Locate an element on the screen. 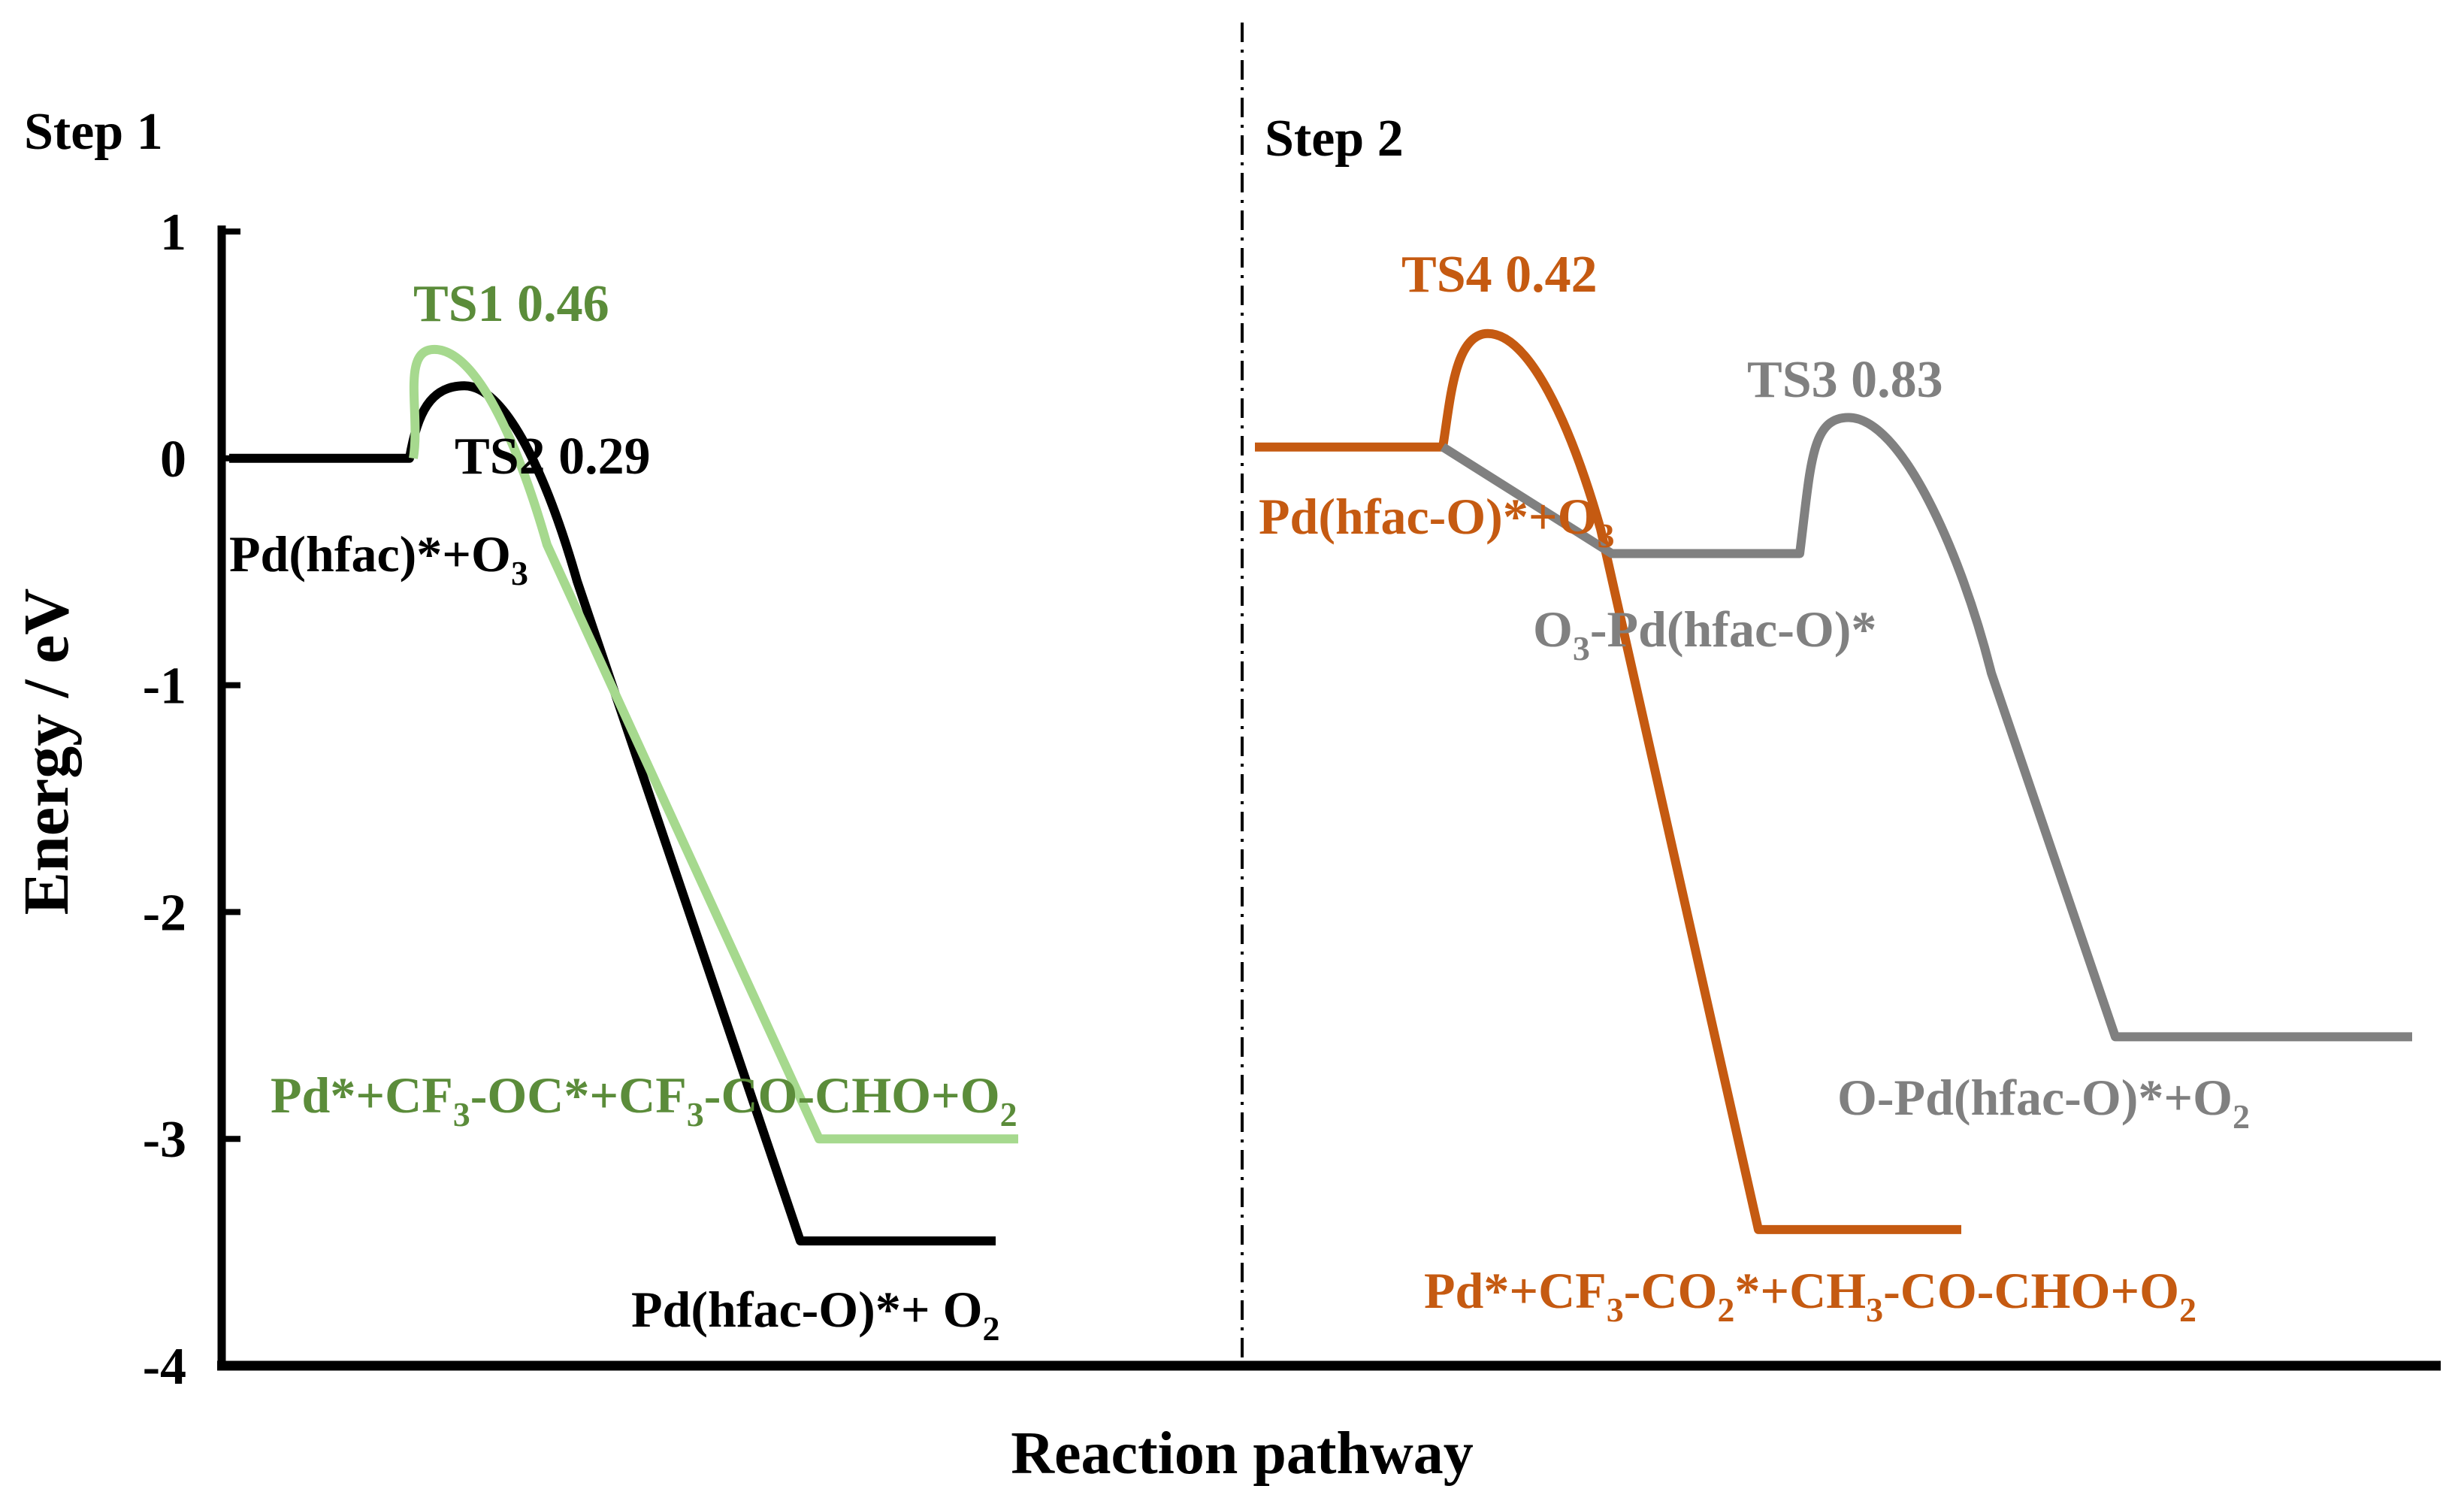  s2o-a: Pd*+CF is located at coordinates (1515, 1290).